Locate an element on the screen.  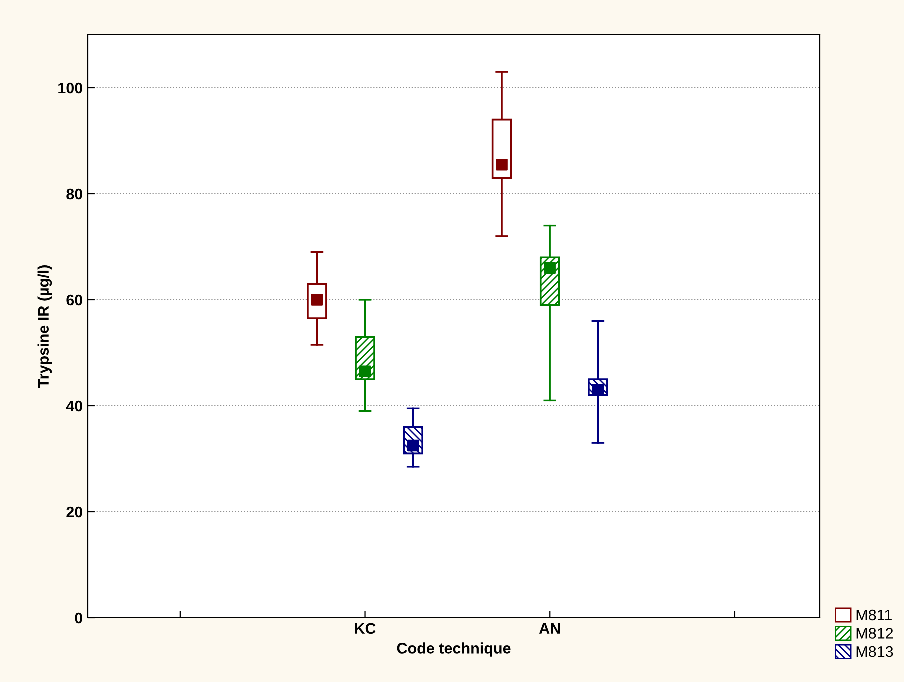
y-tick-label: 0 is located at coordinates (79, 618).